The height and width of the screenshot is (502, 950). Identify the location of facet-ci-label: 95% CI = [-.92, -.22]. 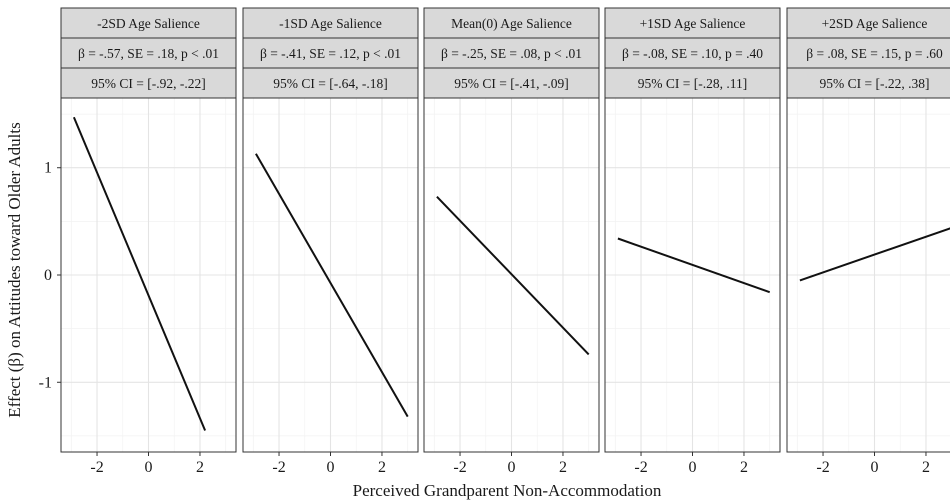
(148, 83).